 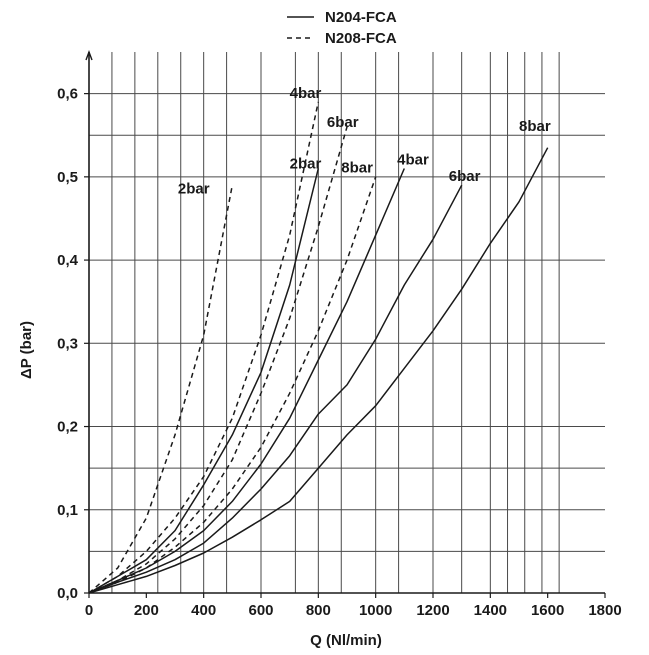 What do you see at coordinates (26, 350) in the screenshot?
I see `y-axis-title: ΔP (bar)` at bounding box center [26, 350].